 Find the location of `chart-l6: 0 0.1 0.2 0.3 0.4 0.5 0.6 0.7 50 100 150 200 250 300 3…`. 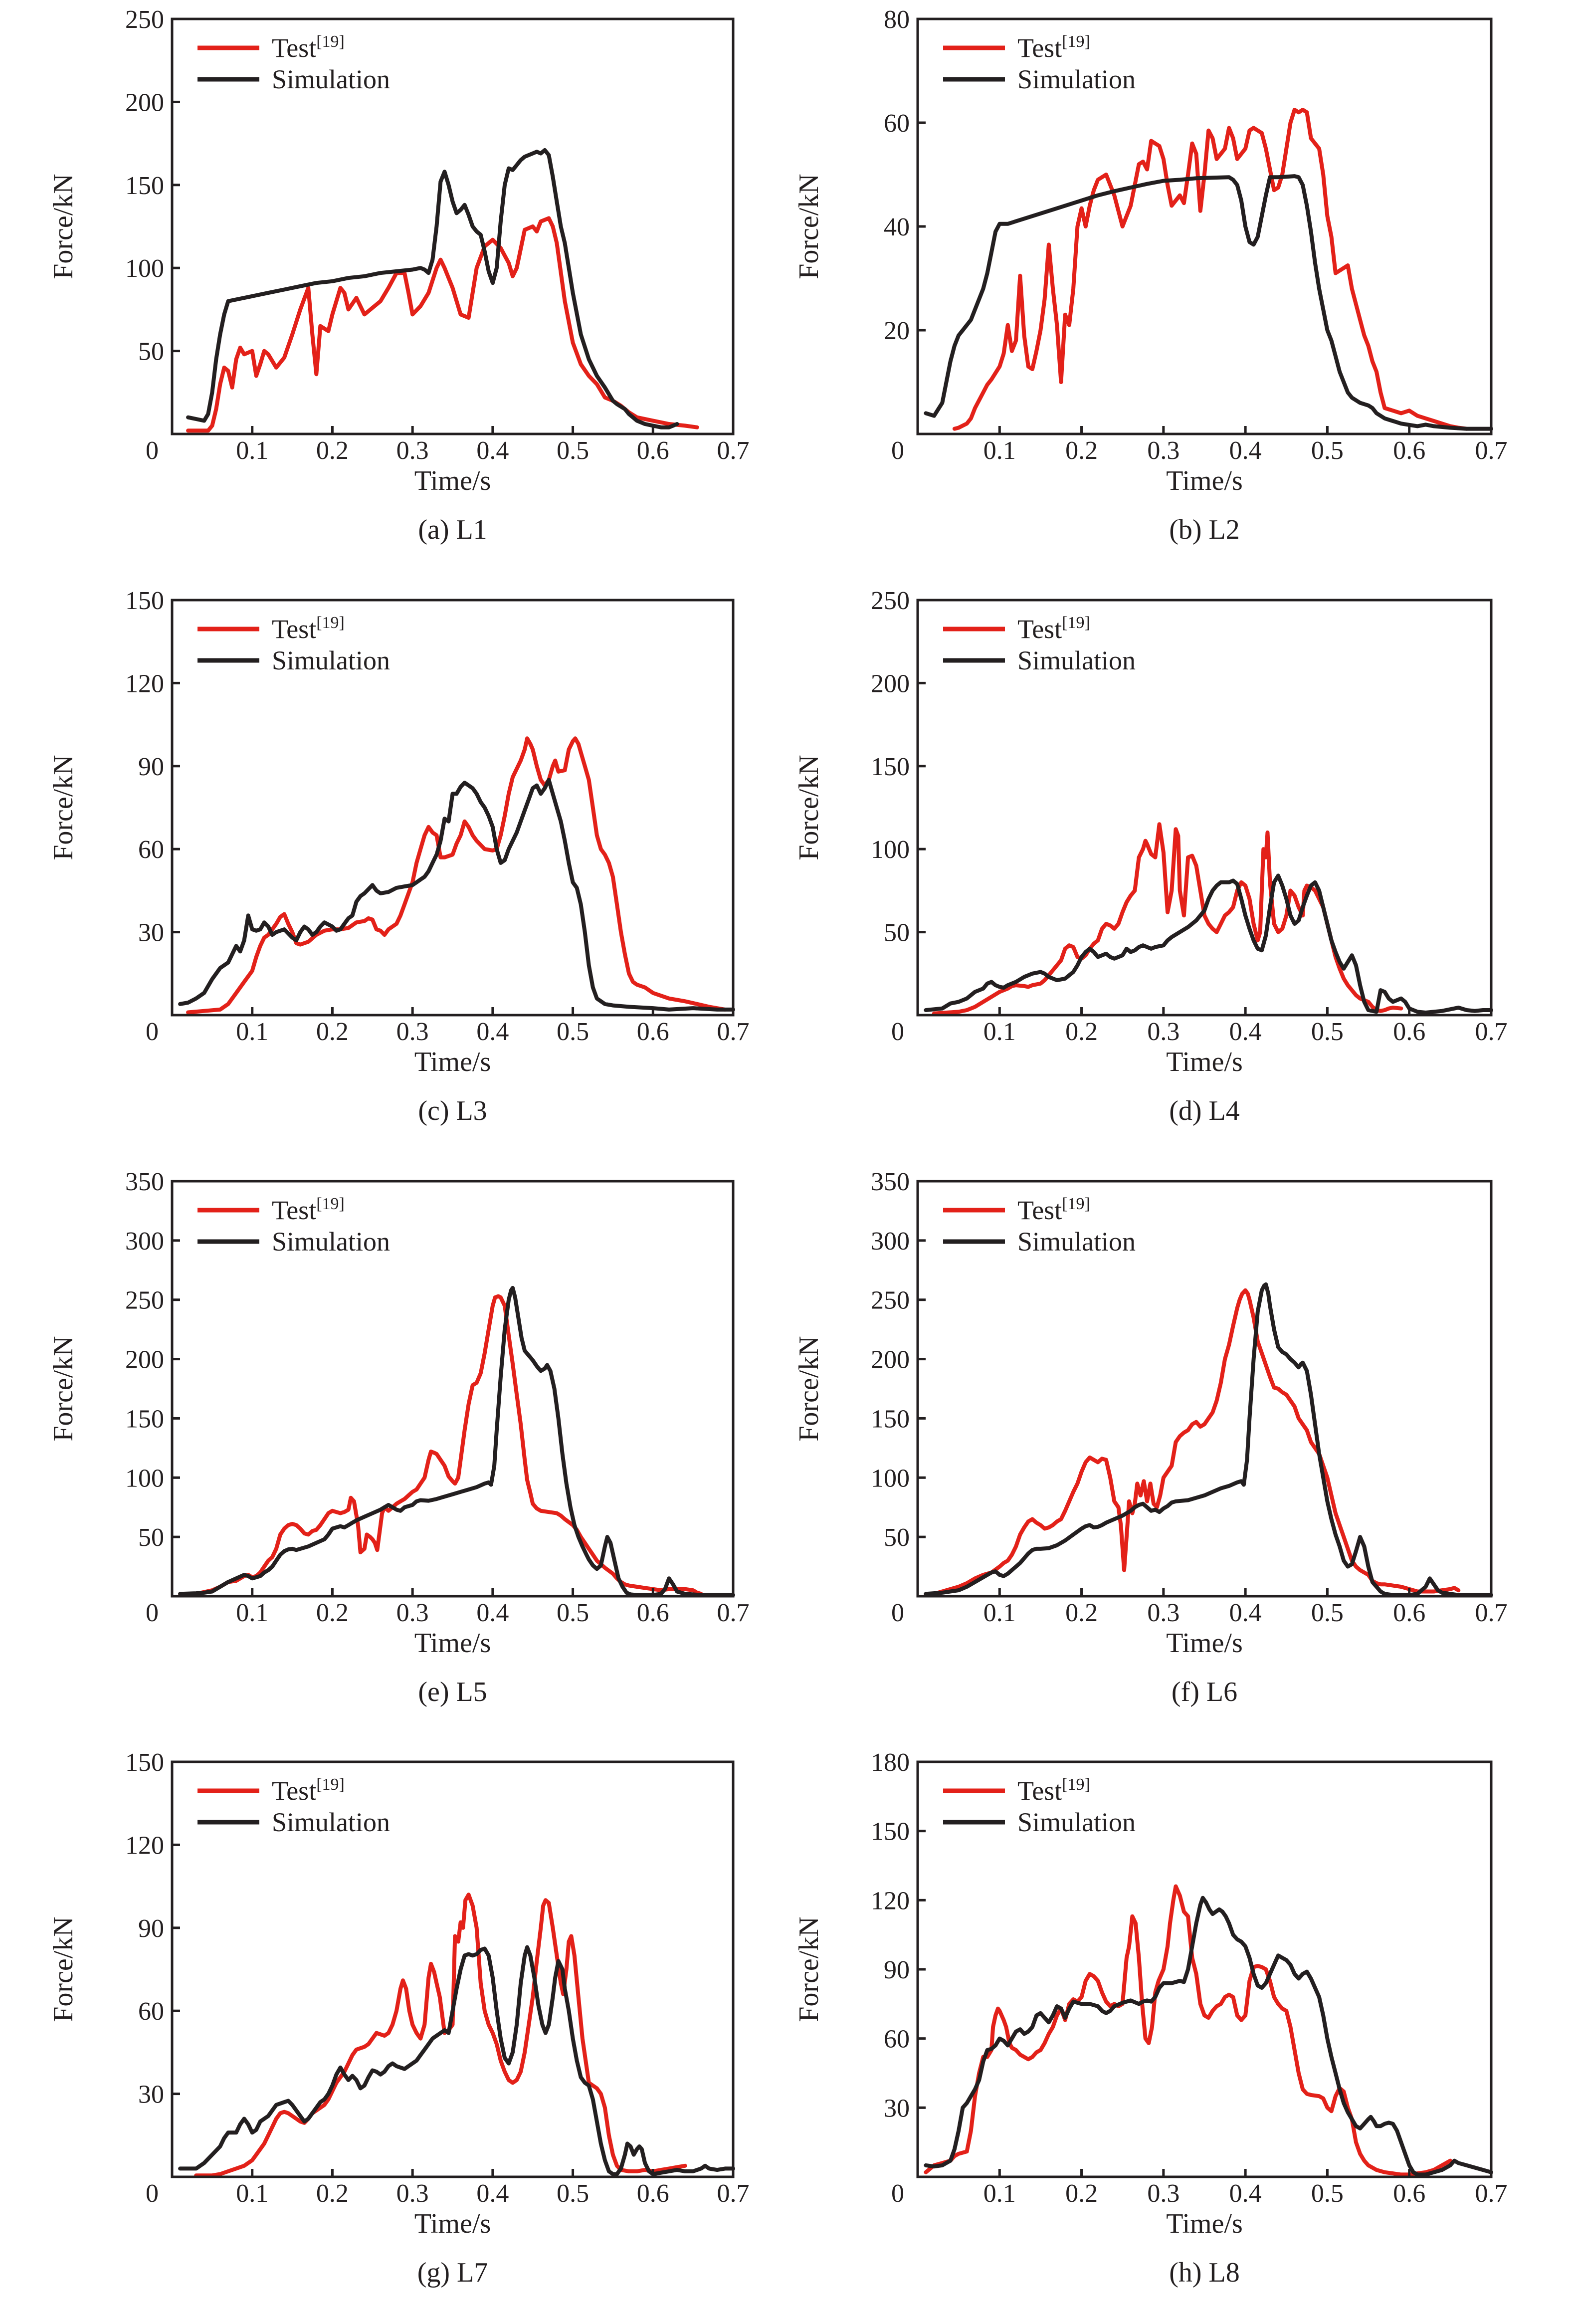

chart-l6: 0 0.1 0.2 0.3 0.4 0.5 0.6 0.7 50 100 150 200 250 300 3… is located at coordinates (1179, 1452).